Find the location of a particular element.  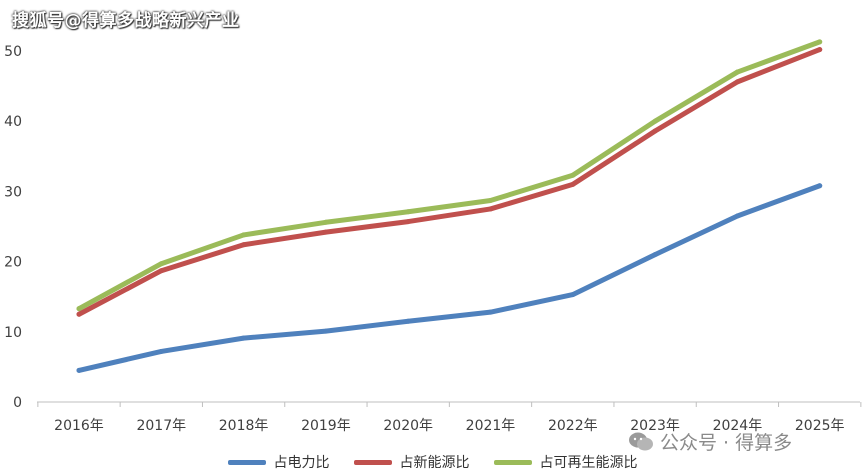

x-tick-label: 2019年 is located at coordinates (326, 426).